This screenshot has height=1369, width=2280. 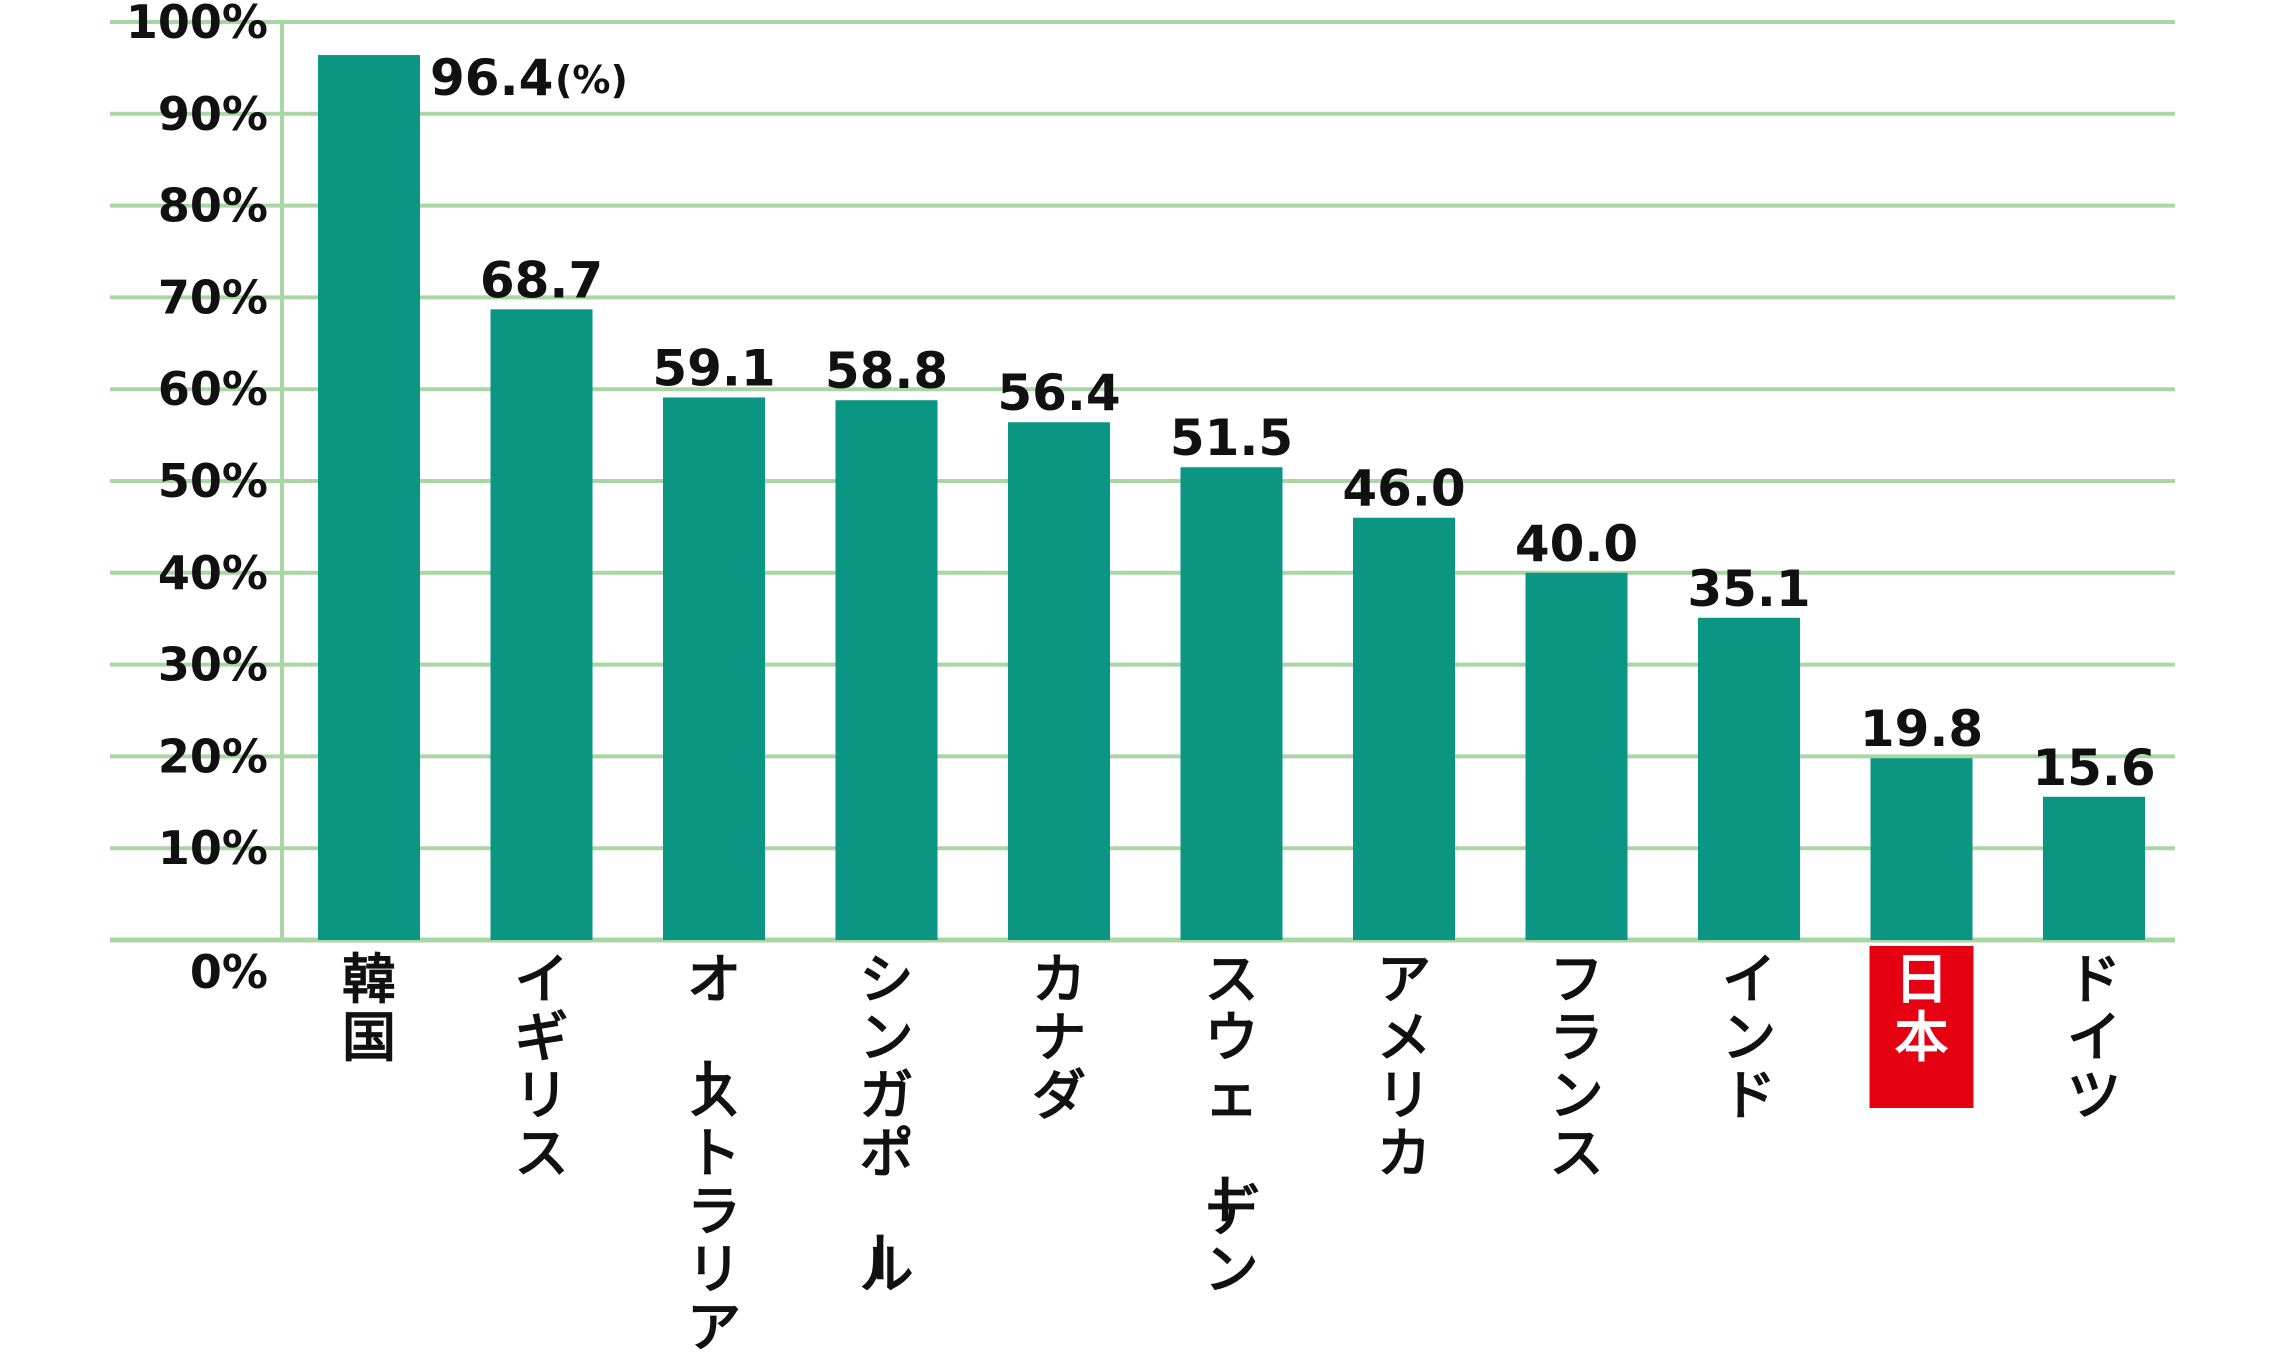 I want to click on category-label-text: インド, so click(x=1749, y=1037).